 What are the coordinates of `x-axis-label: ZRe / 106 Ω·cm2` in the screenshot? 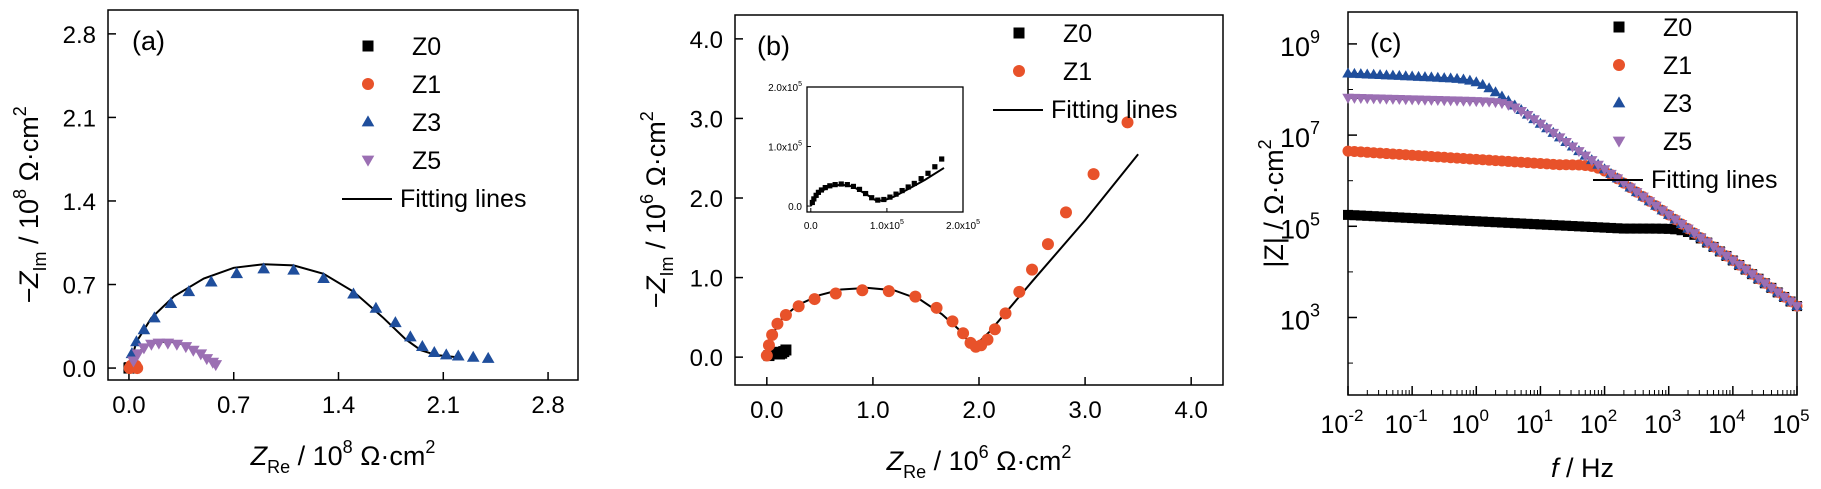 It's located at (979, 462).